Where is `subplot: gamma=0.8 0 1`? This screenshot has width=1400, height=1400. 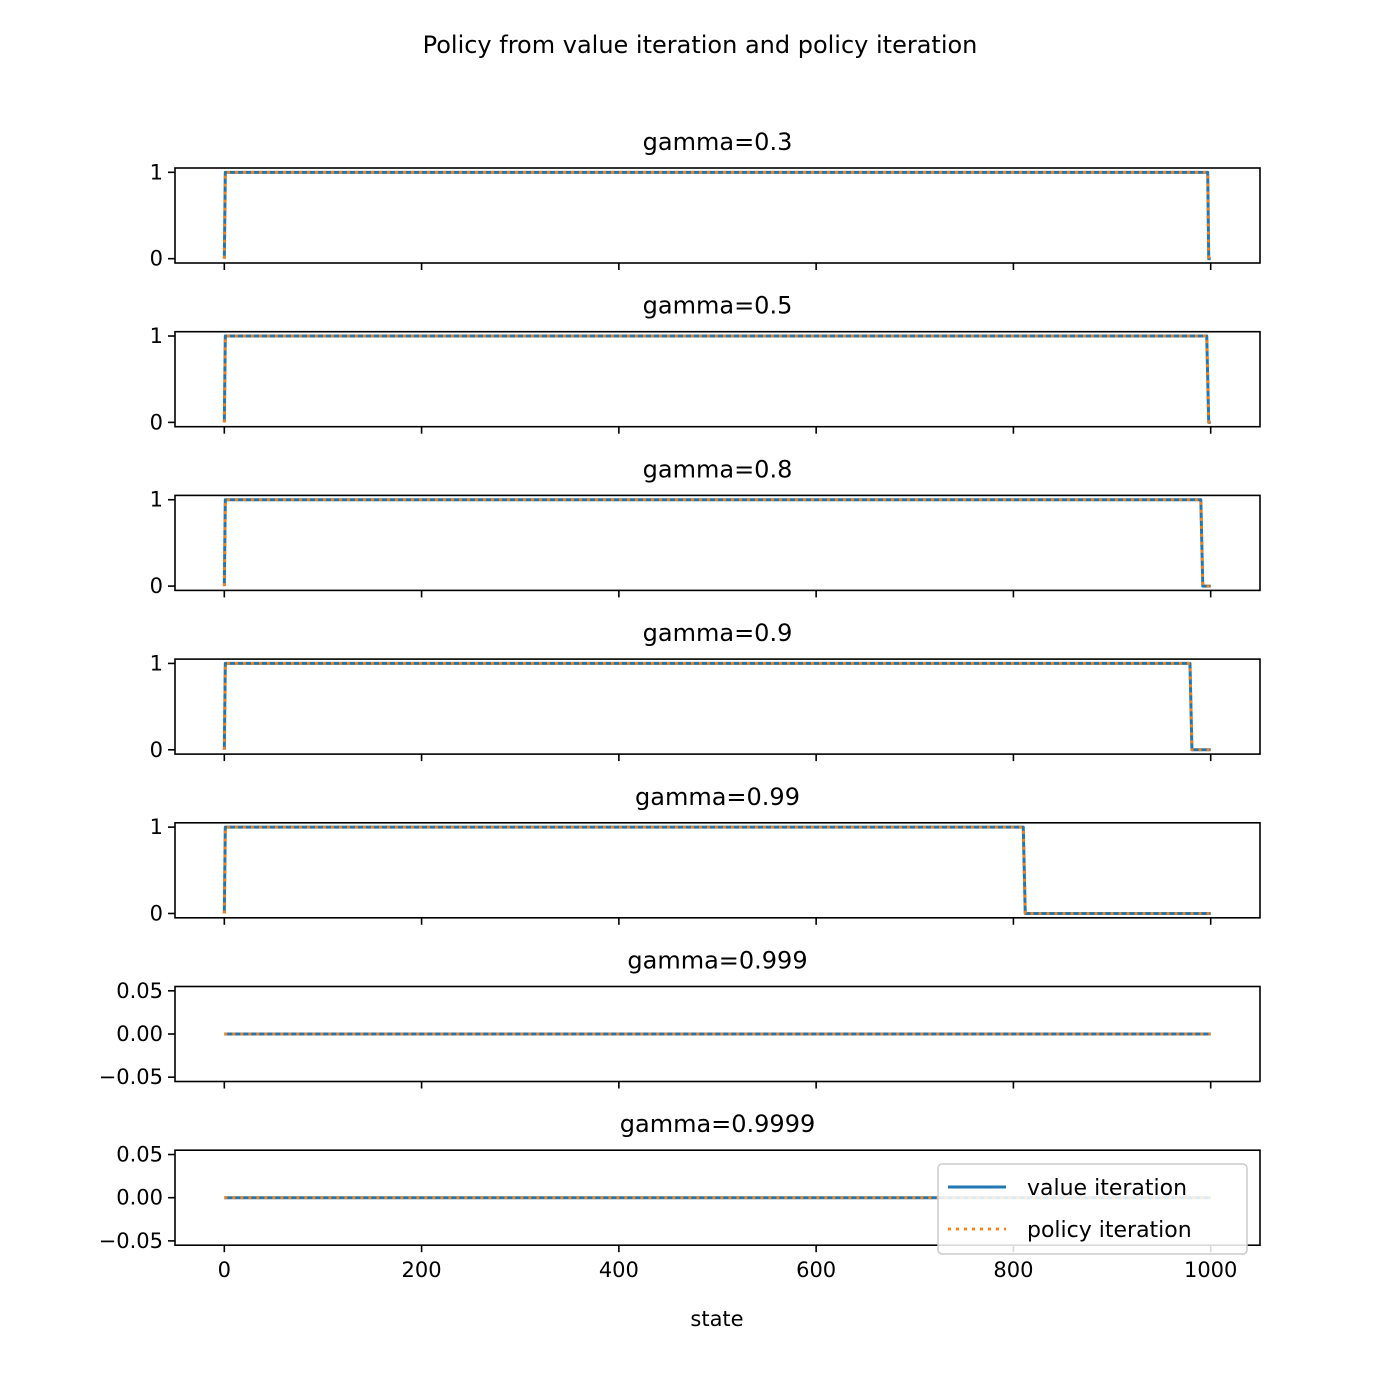 subplot: gamma=0.8 0 1 is located at coordinates (705, 526).